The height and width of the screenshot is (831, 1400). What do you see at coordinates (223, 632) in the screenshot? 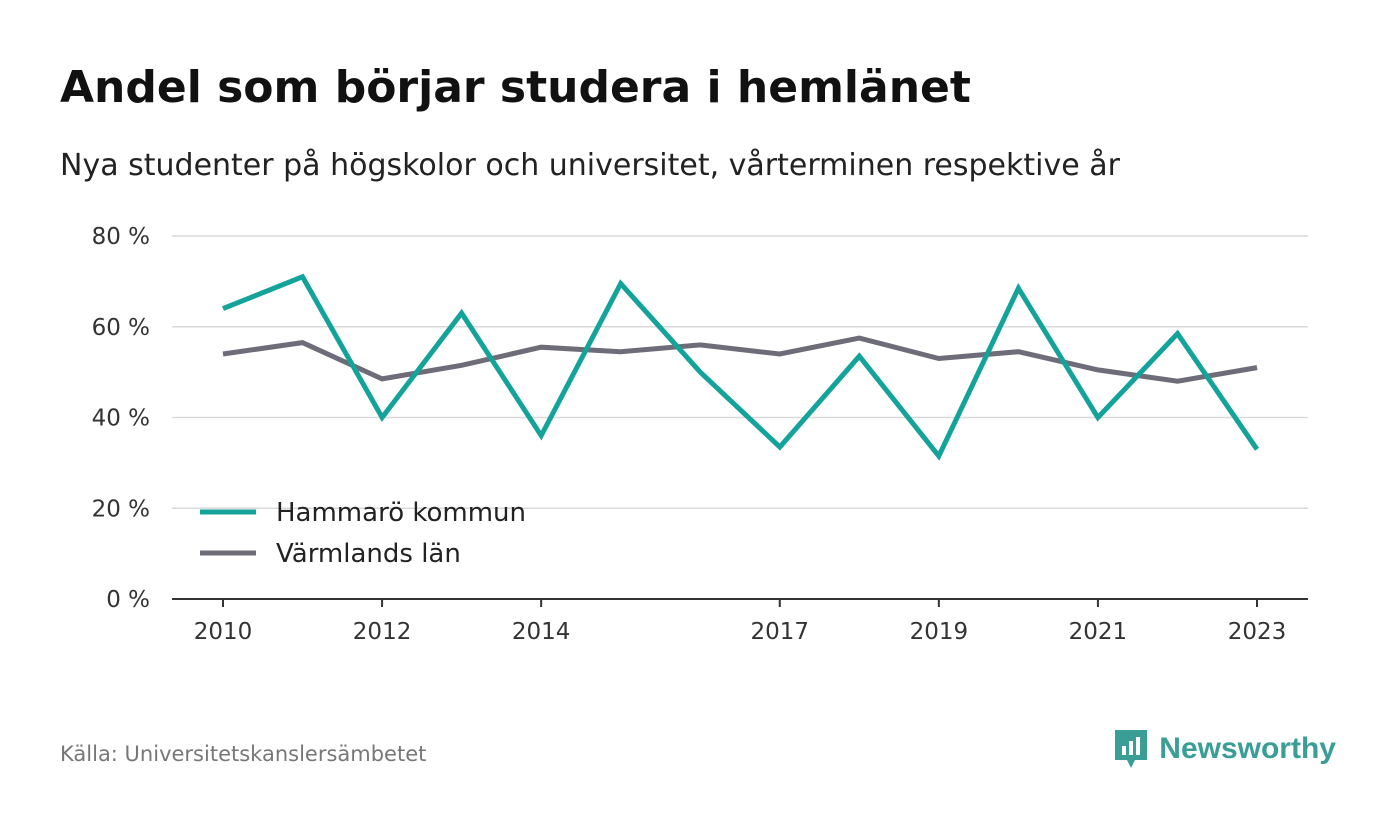
I see `x-tick-label: 2010` at bounding box center [223, 632].